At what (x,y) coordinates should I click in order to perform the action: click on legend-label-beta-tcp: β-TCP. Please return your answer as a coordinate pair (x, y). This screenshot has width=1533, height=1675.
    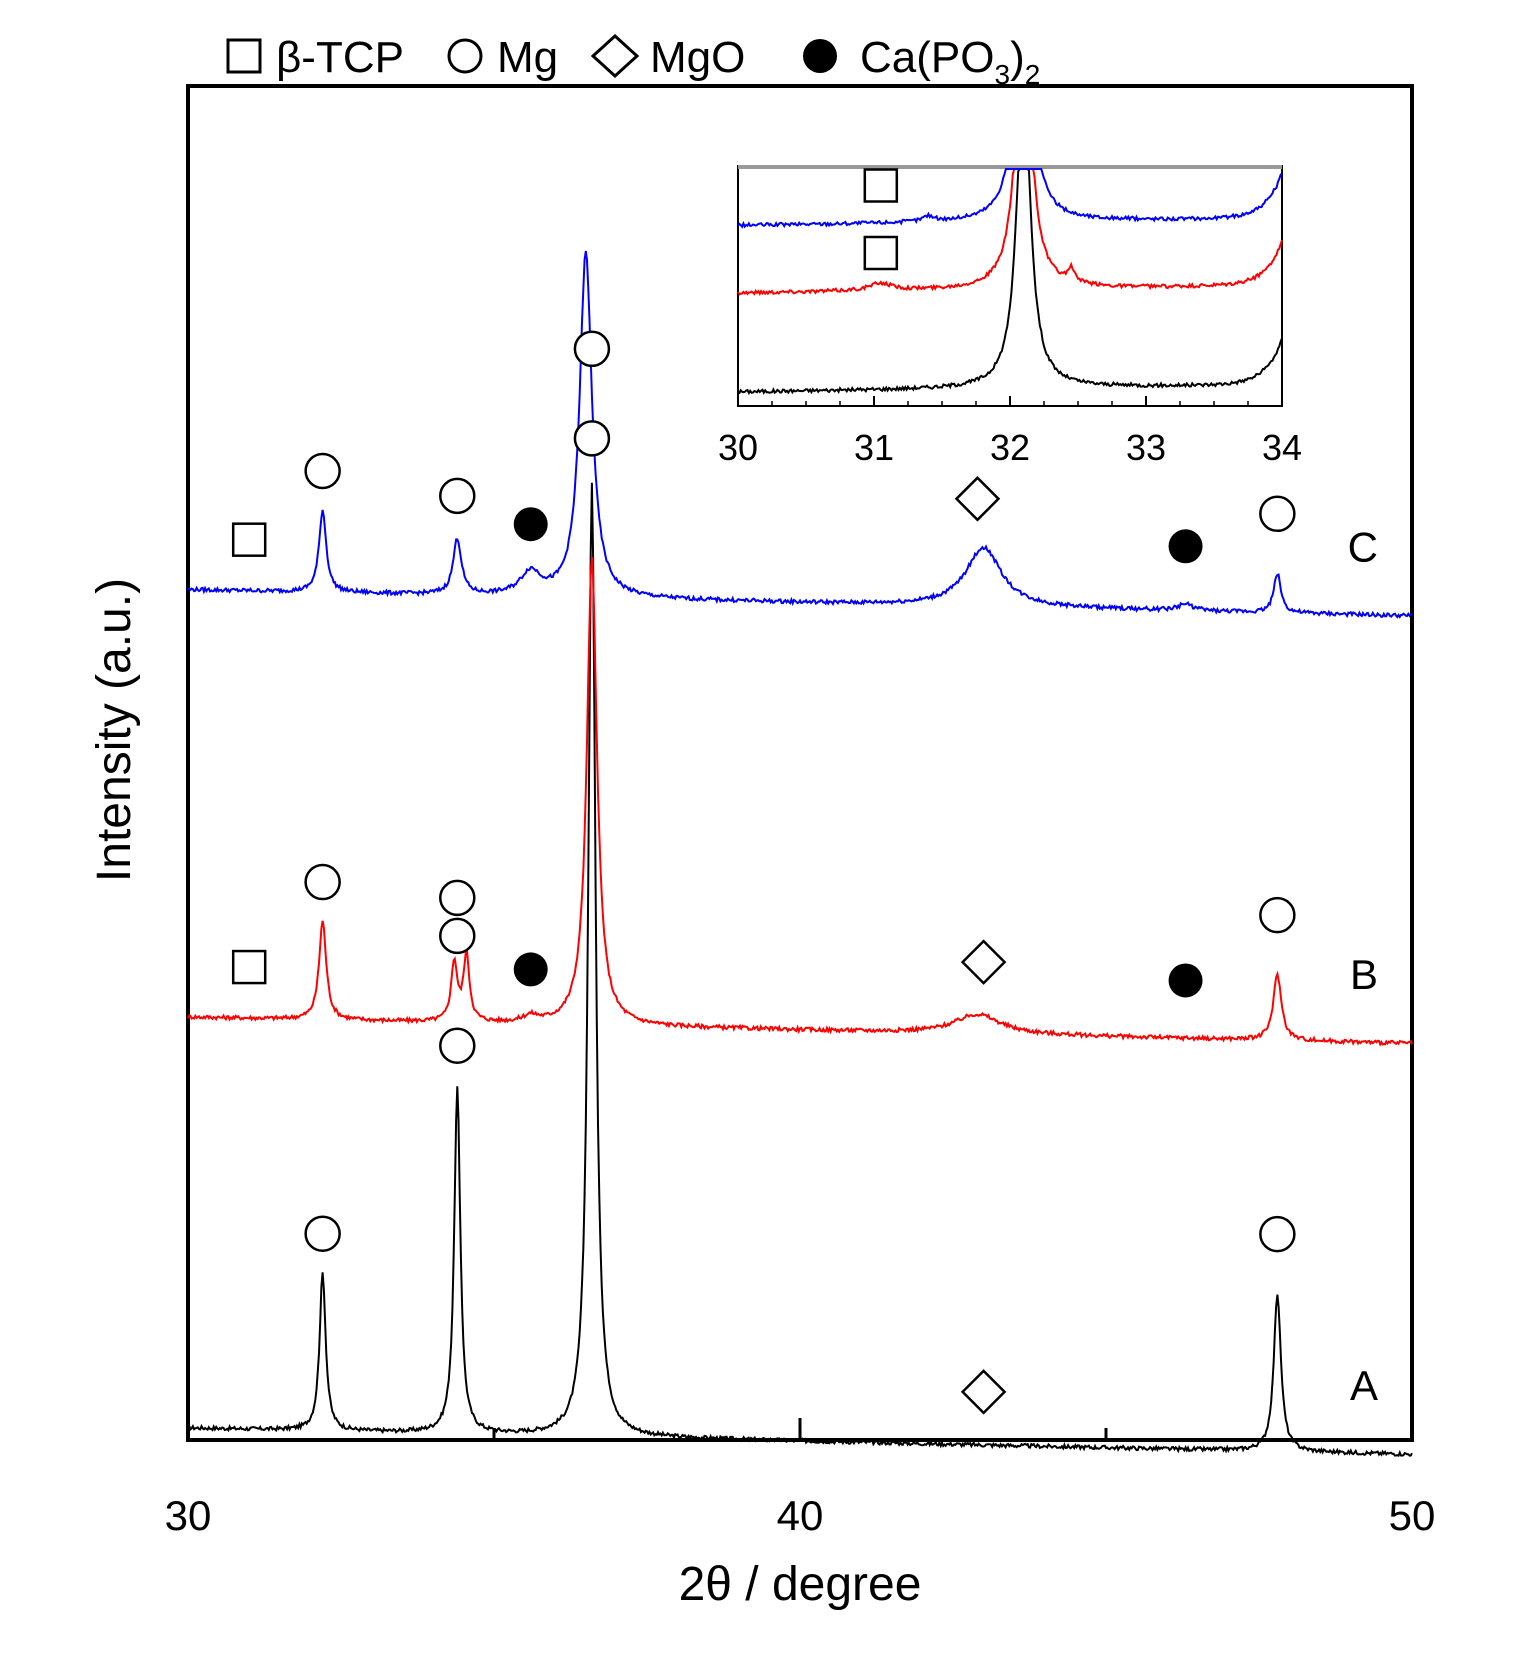
    Looking at the image, I should click on (340, 57).